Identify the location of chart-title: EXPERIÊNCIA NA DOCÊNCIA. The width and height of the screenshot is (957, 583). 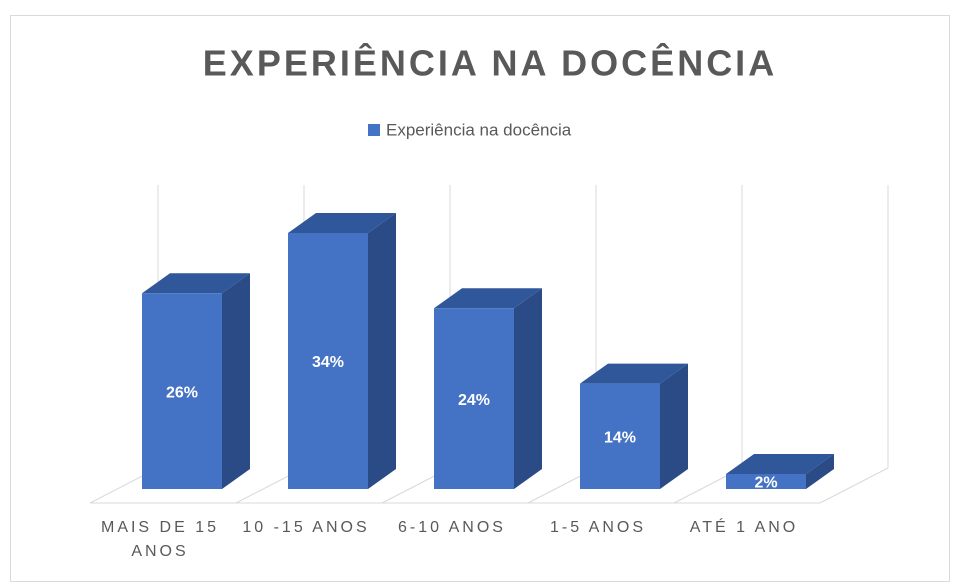
(490, 63).